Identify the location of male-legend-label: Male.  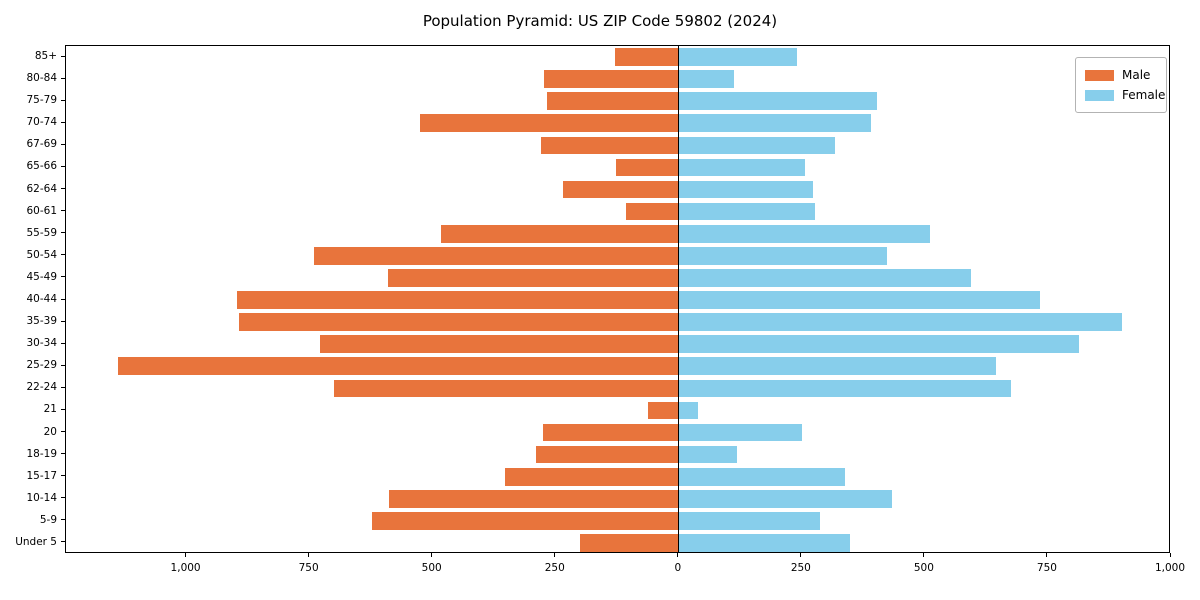
(1136, 75).